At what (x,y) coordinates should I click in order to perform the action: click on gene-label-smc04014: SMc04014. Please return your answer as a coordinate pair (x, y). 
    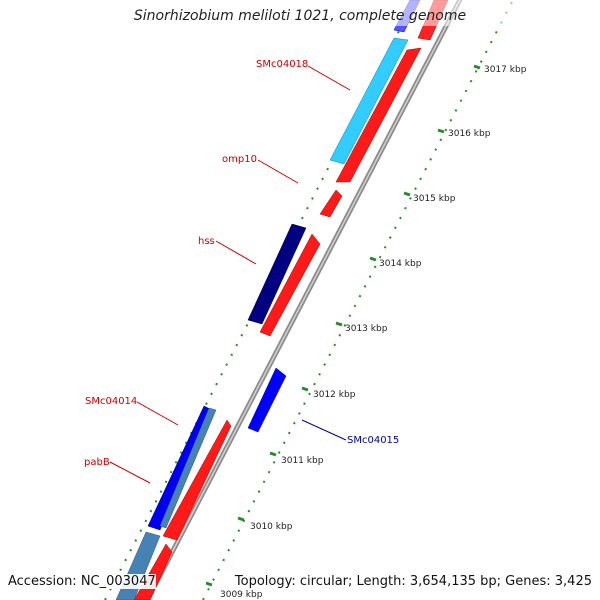
    Looking at the image, I should click on (111, 401).